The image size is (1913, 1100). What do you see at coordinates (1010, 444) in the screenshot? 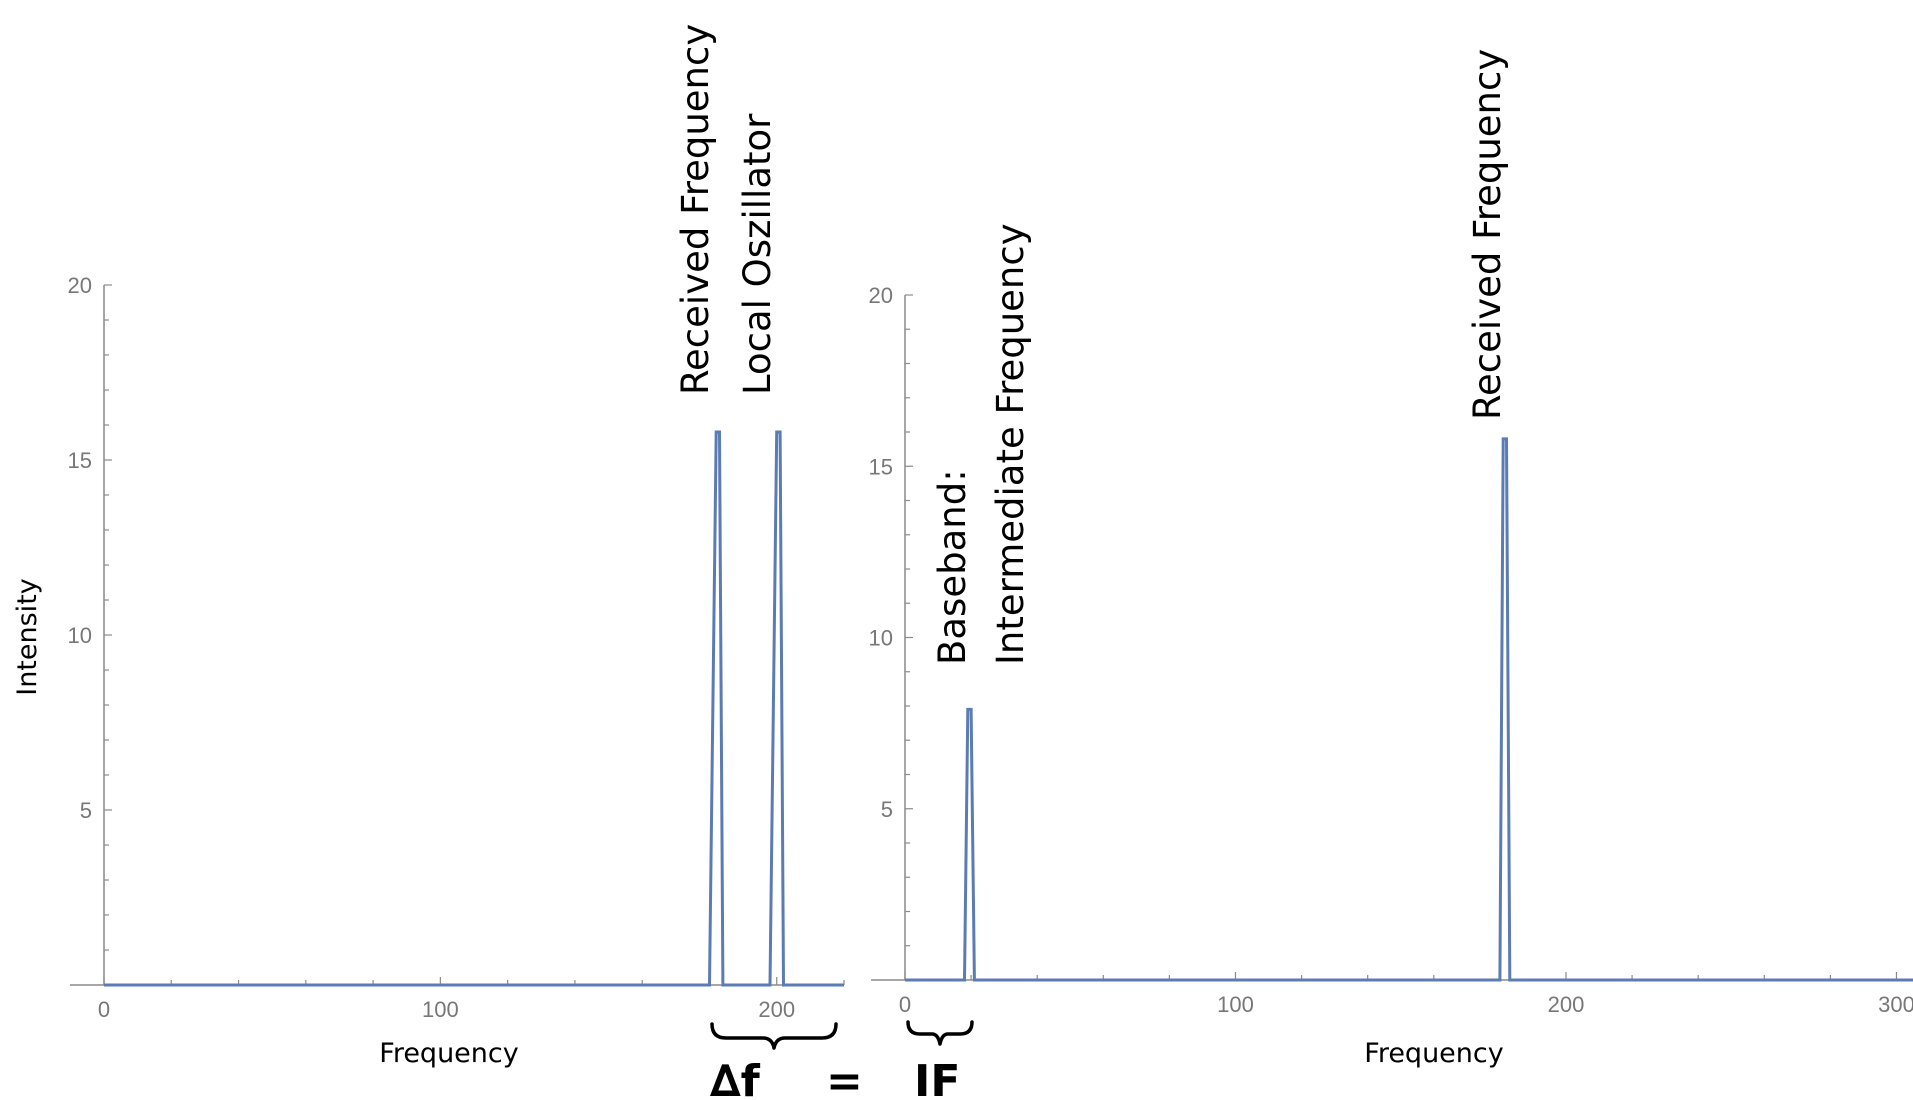
I see `peak-annotation: Intermediate Frequency` at bounding box center [1010, 444].